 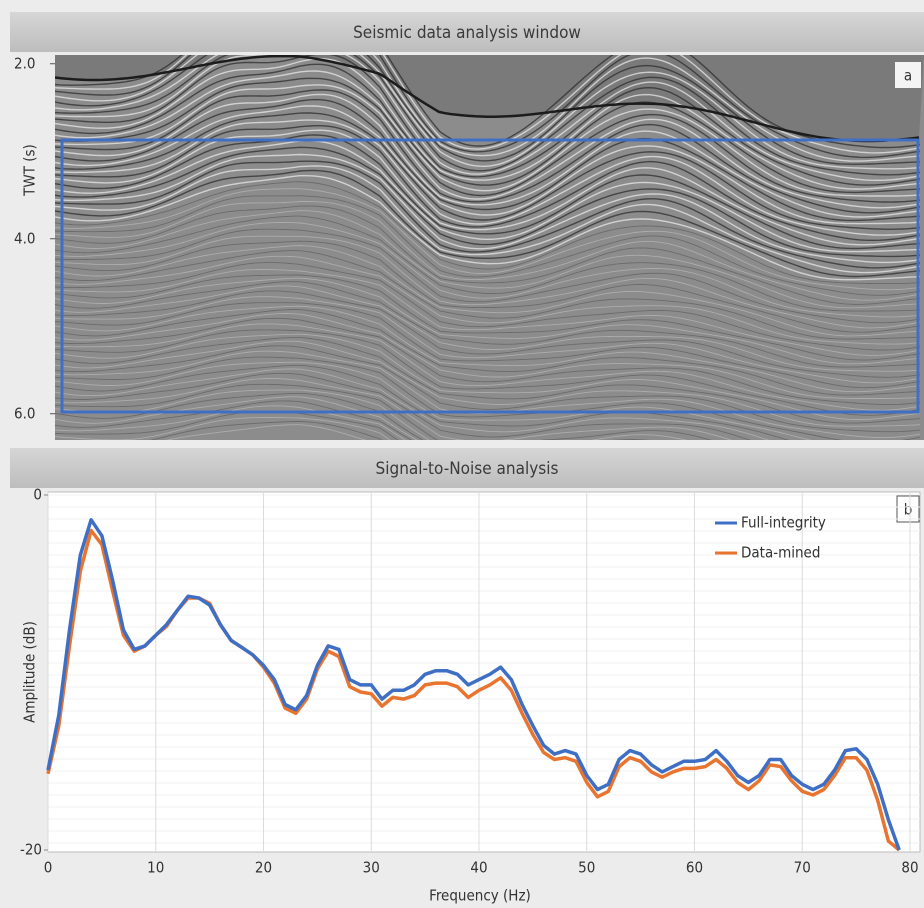 I want to click on x-axis-label: Frequency (Hz), so click(x=480, y=896).